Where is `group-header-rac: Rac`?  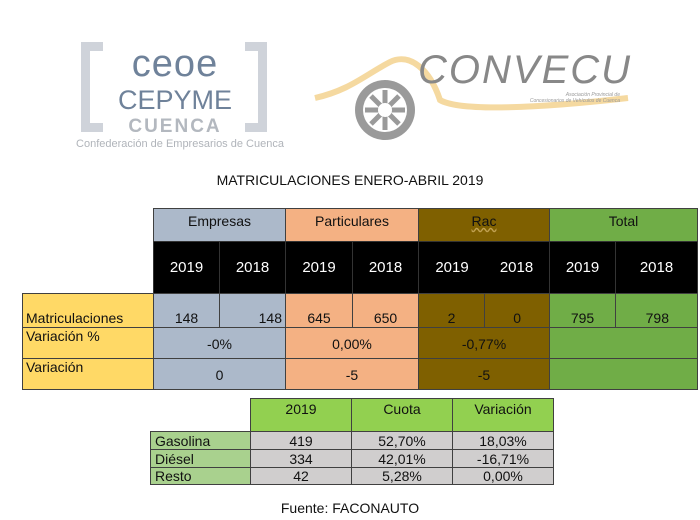 group-header-rac: Rac is located at coordinates (484, 225).